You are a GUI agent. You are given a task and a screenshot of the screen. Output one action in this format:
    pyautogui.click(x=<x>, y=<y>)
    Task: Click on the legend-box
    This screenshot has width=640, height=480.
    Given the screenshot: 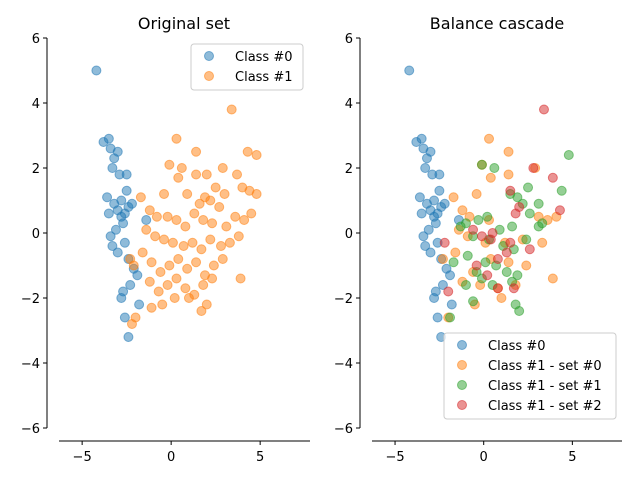 What is the action you would take?
    pyautogui.click(x=530, y=376)
    